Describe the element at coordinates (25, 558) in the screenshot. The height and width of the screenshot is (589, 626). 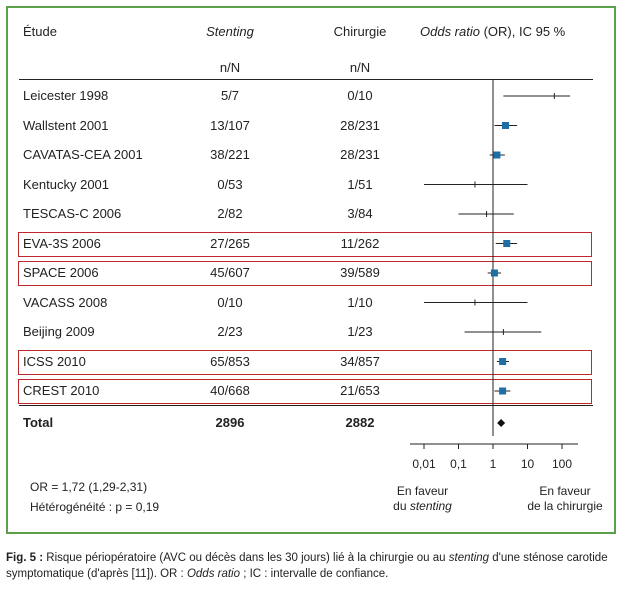
I see `caption-label: Fig. 5 :` at that location.